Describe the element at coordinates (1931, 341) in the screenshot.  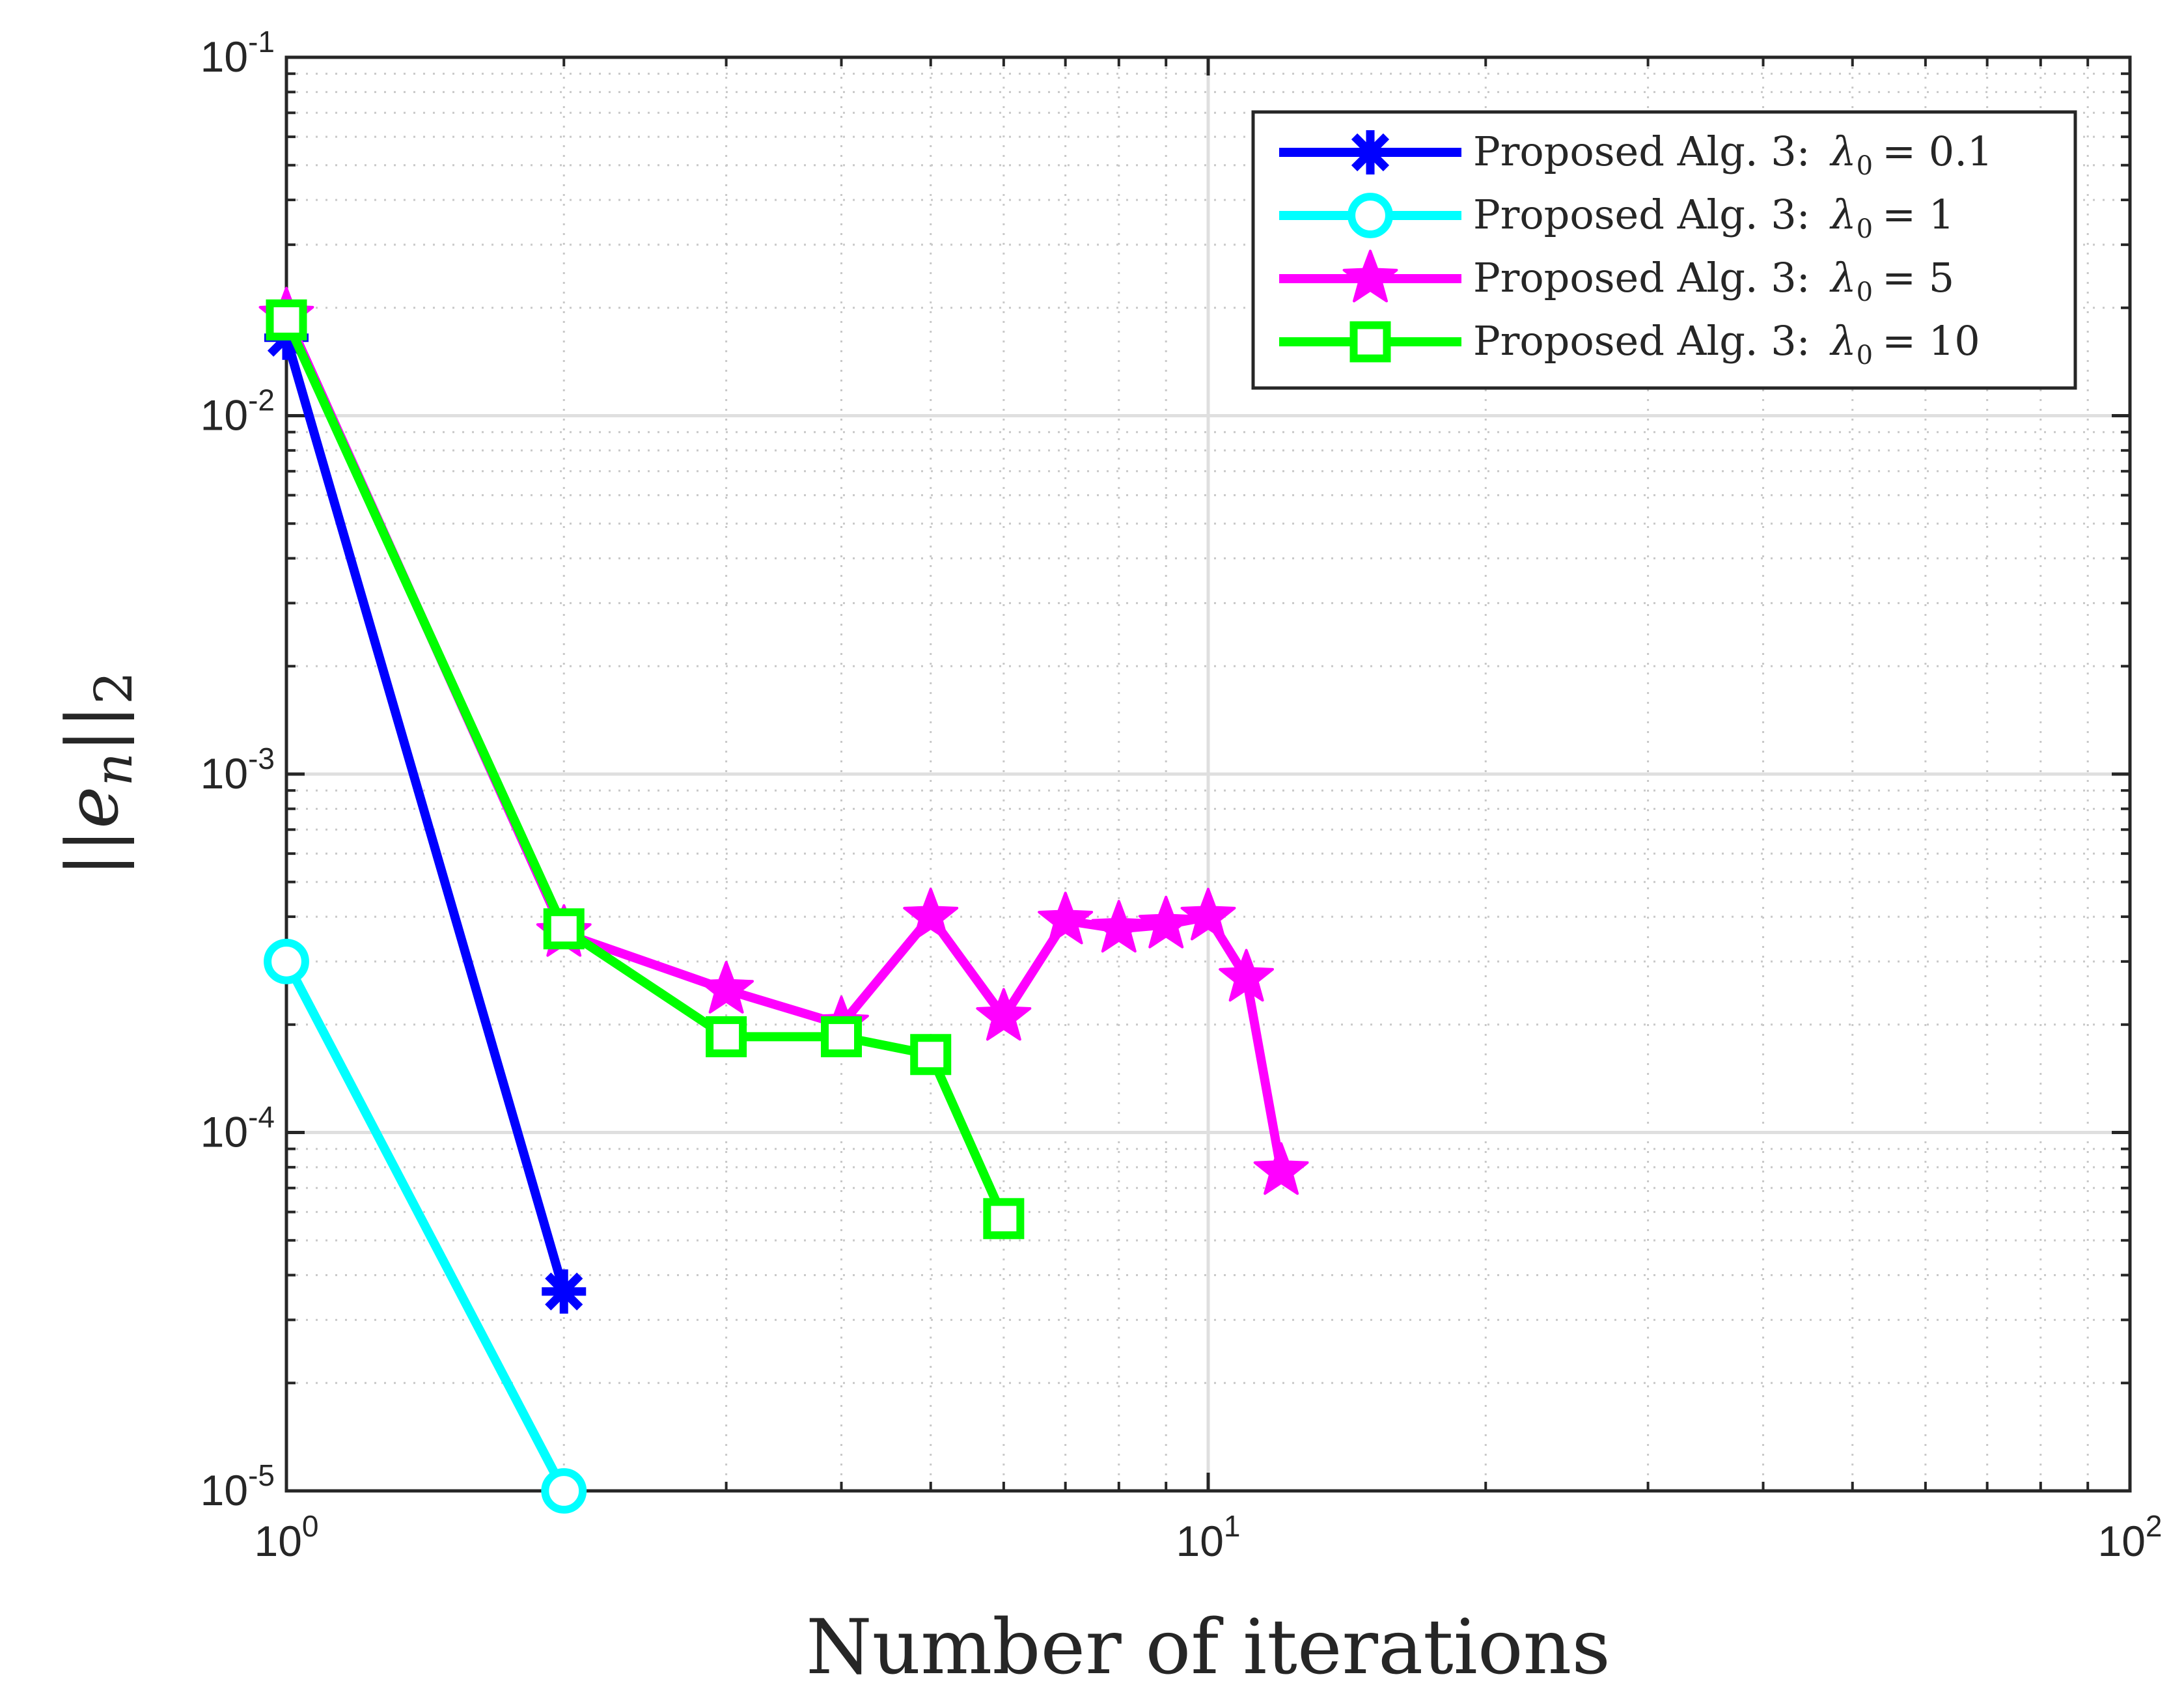
I see `legend-value: = 10` at that location.